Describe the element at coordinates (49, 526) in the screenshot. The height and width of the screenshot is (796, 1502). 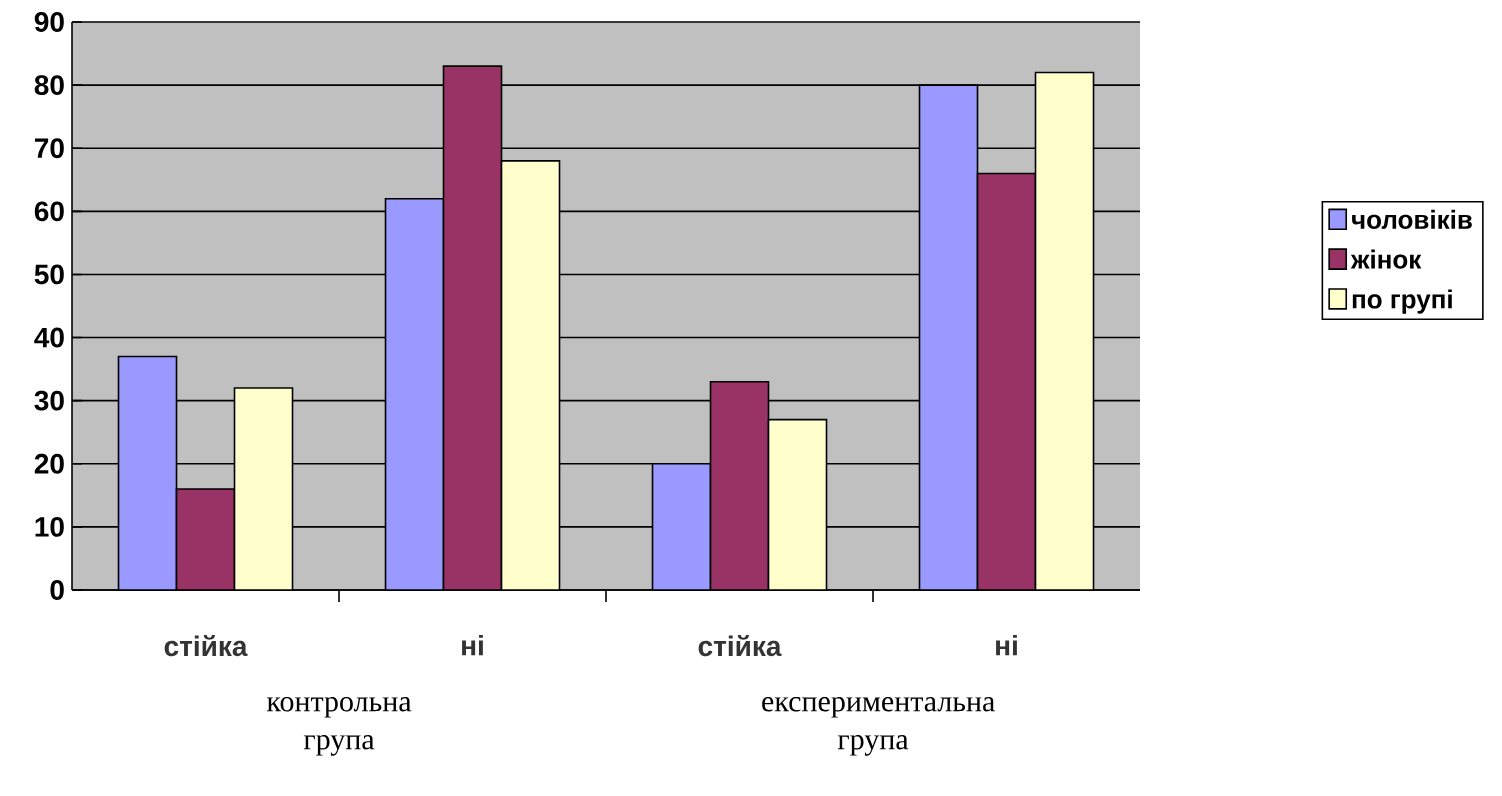
I see `y-tick-label: 10` at that location.